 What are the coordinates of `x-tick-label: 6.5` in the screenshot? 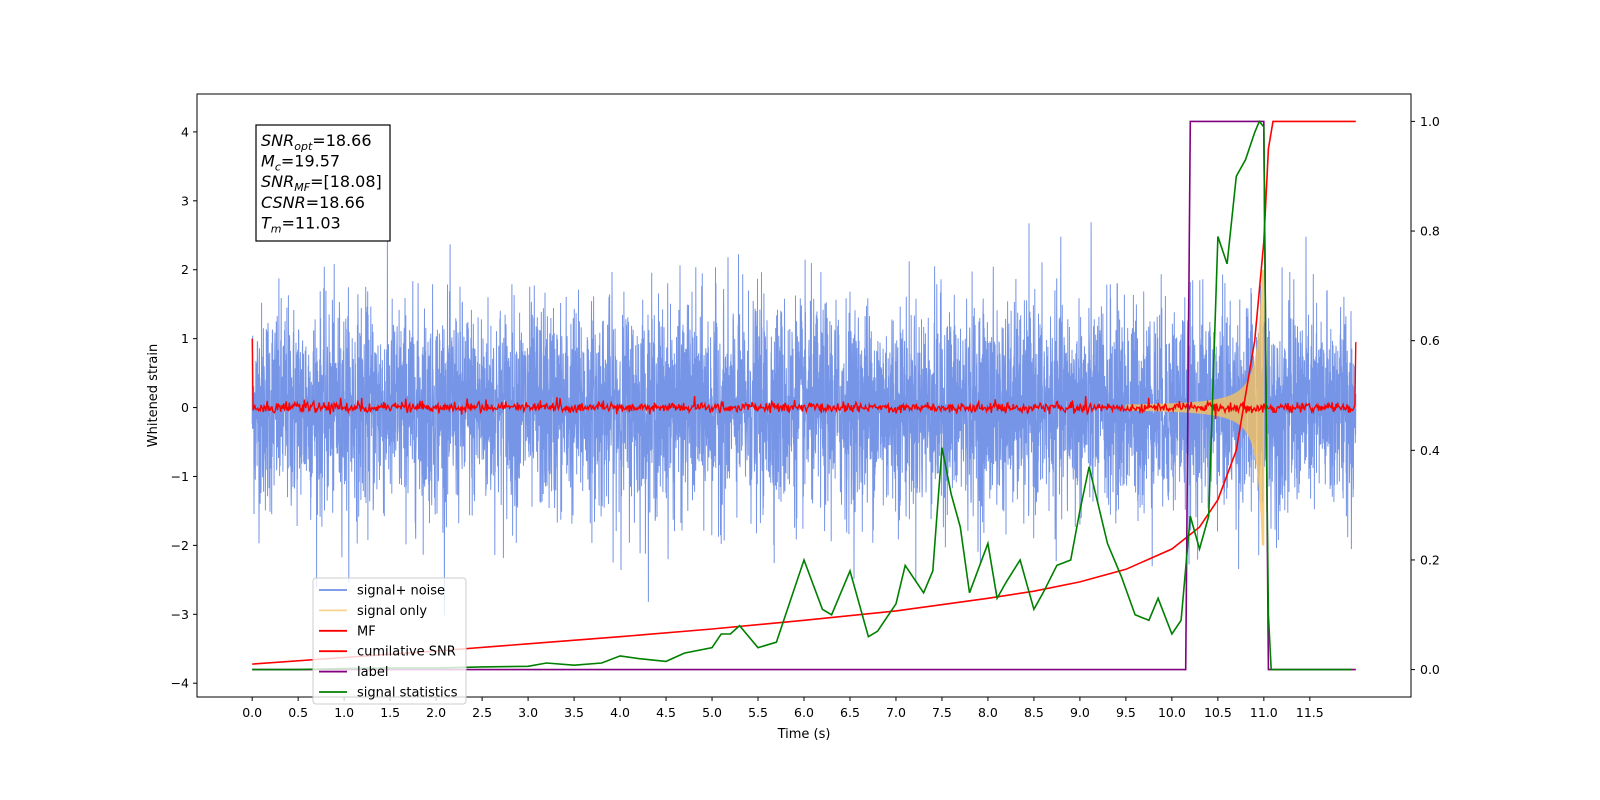 It's located at (850, 712).